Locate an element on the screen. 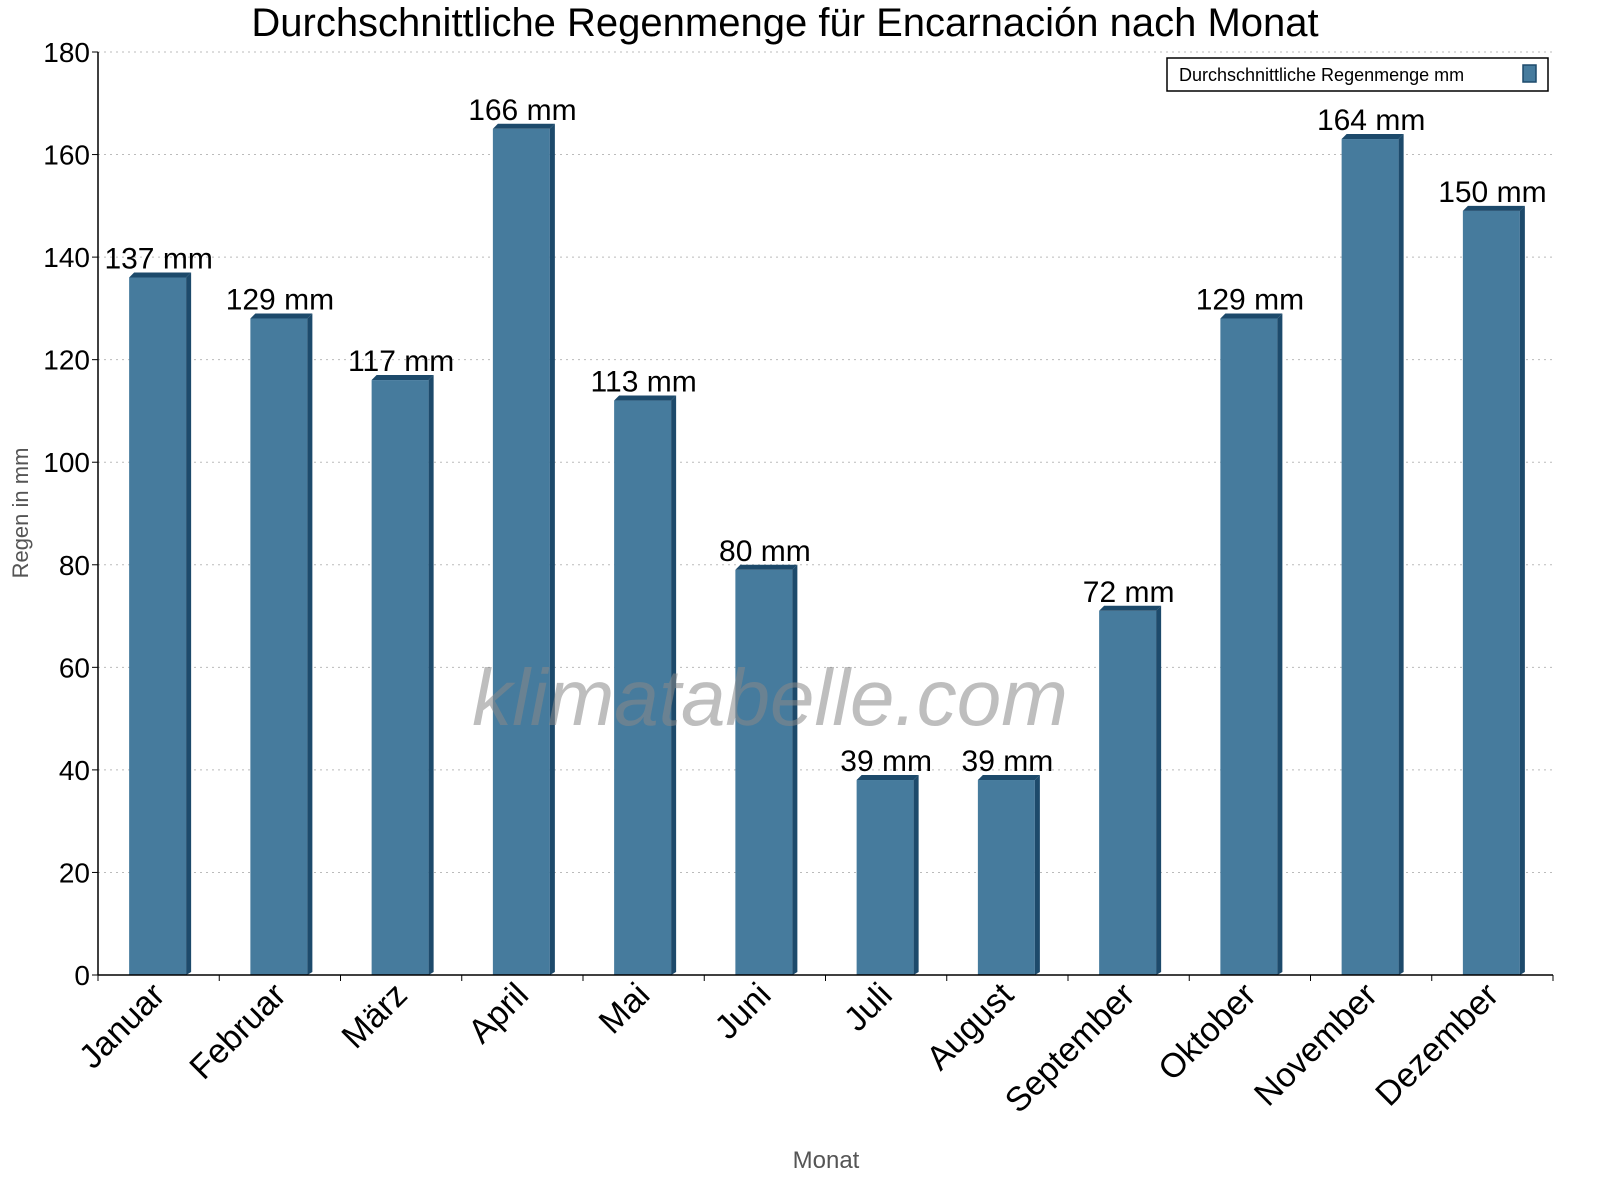 The height and width of the screenshot is (1200, 1600). bar-dezember is located at coordinates (1493, 590).